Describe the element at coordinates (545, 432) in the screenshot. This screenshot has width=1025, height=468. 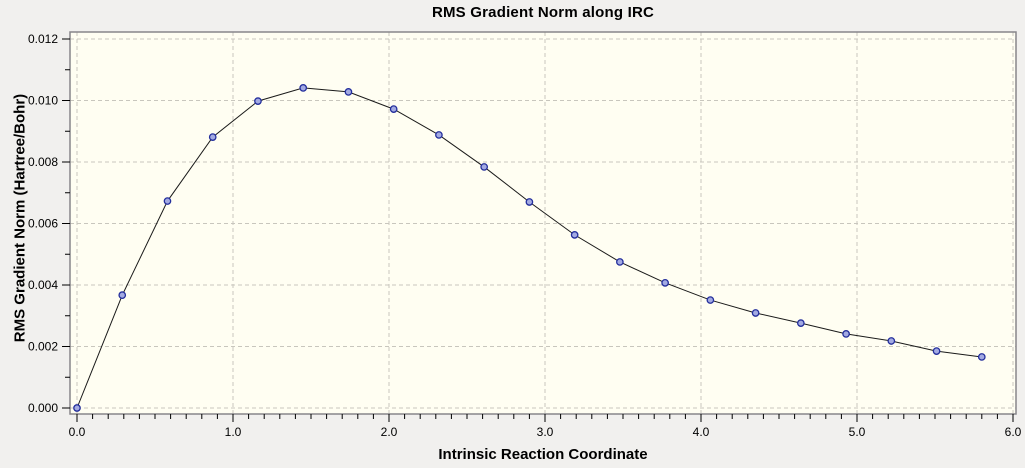
I see `x-tick-label: 3.0` at that location.